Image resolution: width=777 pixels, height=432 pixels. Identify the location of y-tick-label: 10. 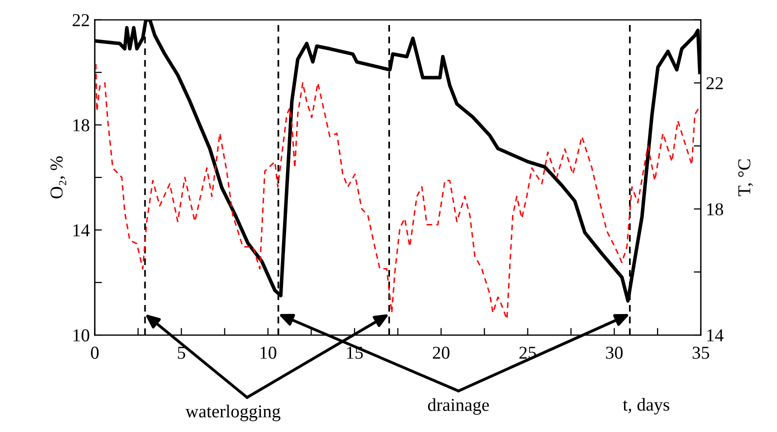
(81, 335).